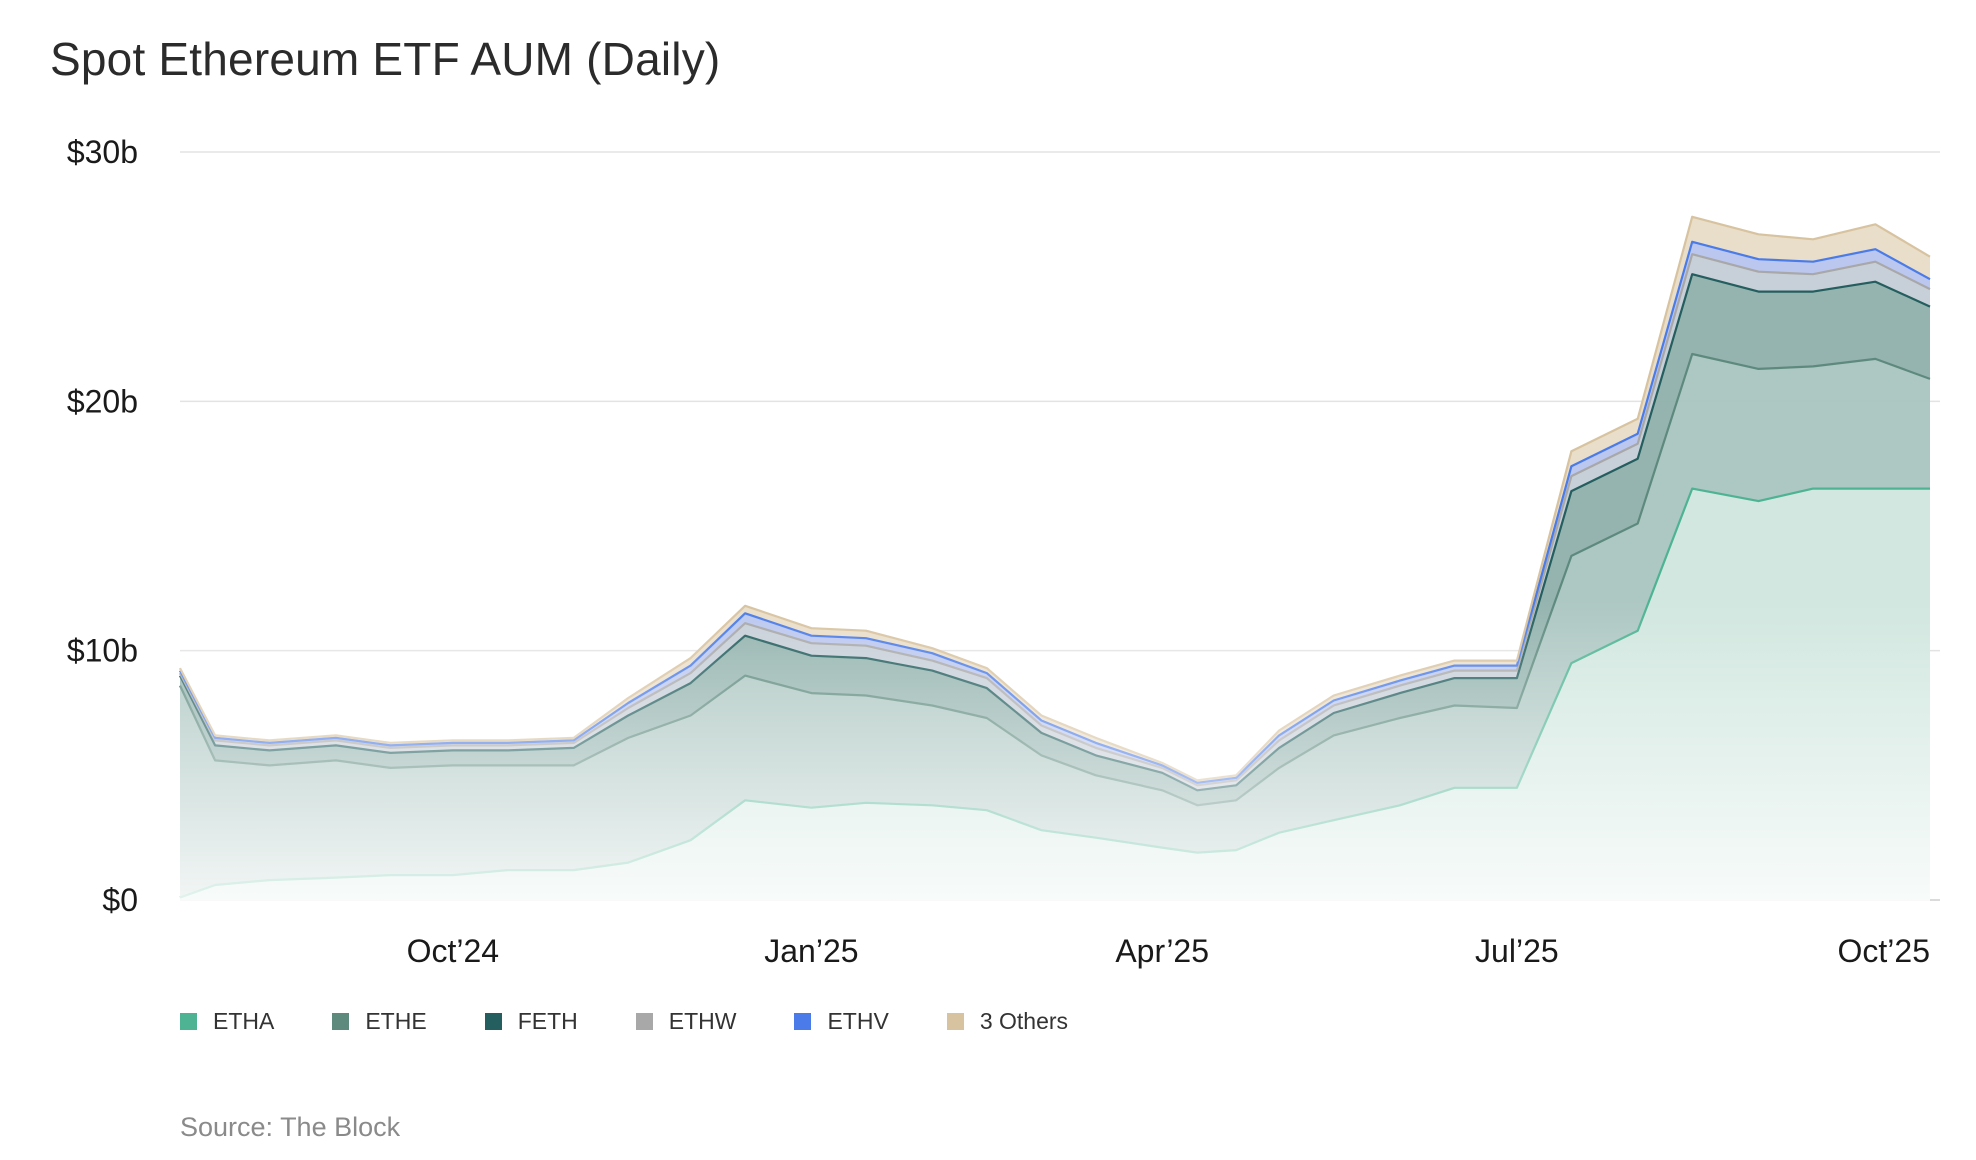 This screenshot has width=1976, height=1160. I want to click on legend-item: FETH, so click(531, 1021).